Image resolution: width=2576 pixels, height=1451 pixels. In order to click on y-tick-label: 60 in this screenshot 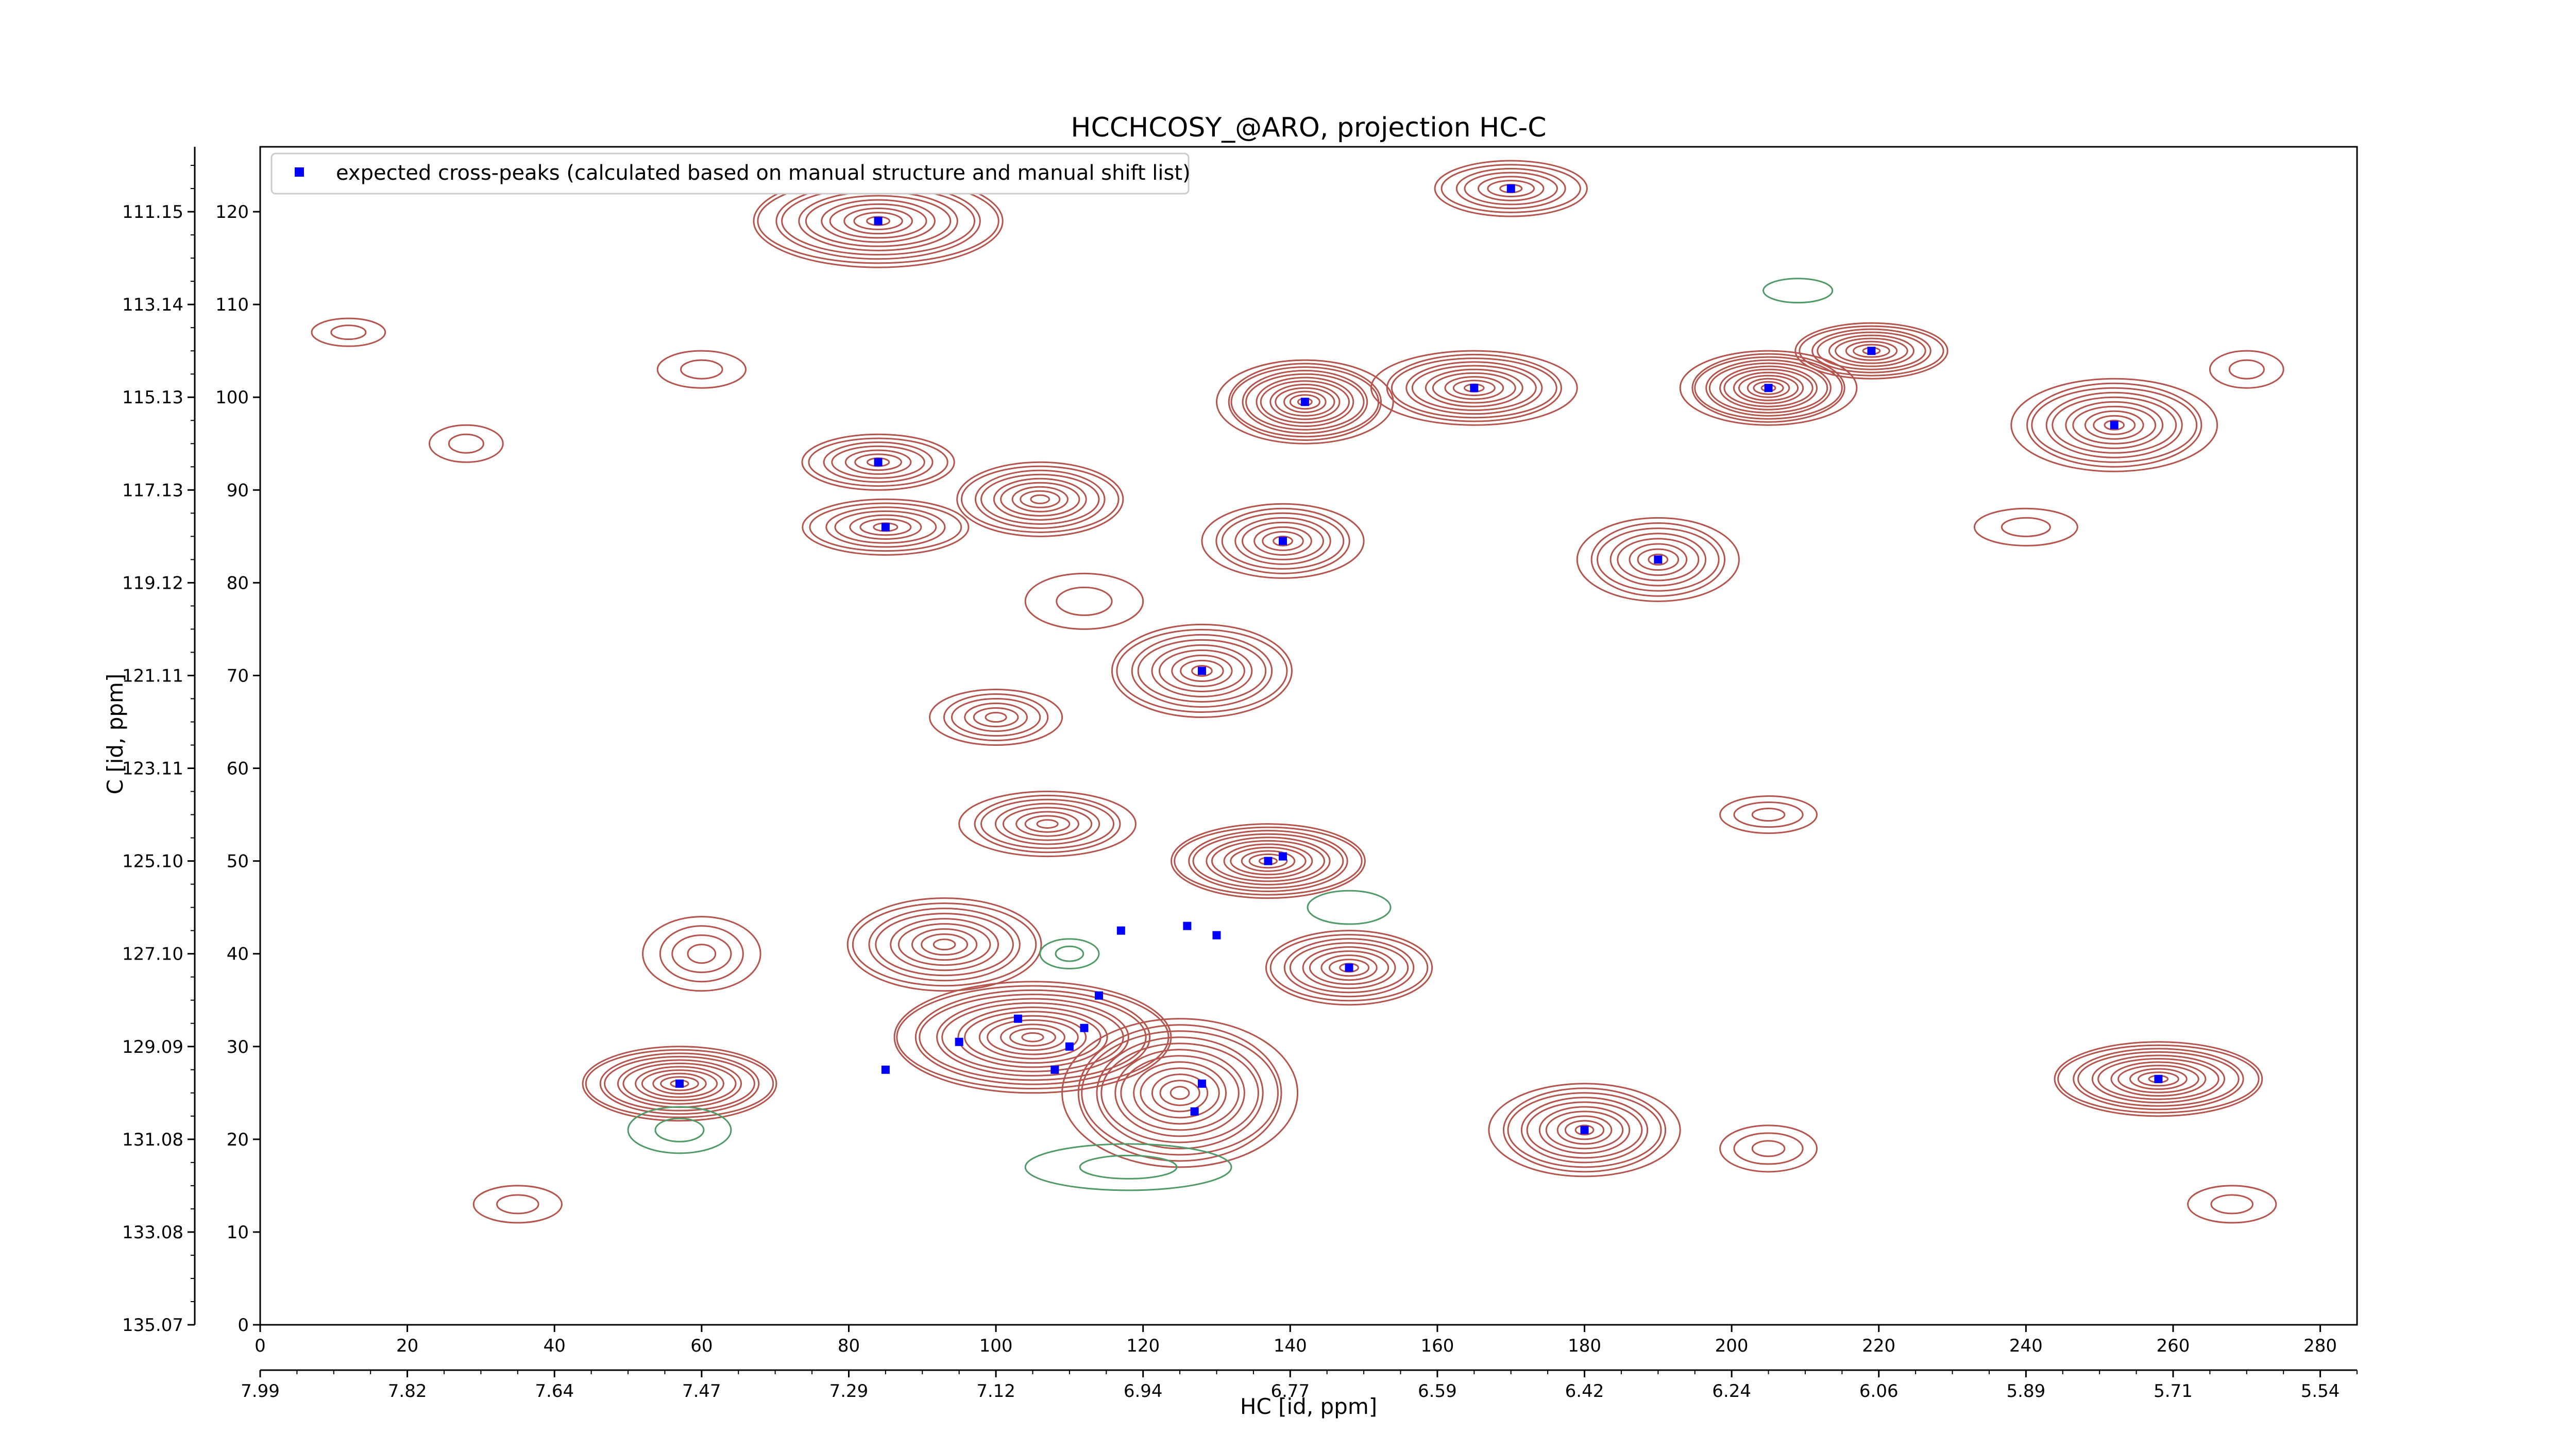, I will do `click(238, 769)`.